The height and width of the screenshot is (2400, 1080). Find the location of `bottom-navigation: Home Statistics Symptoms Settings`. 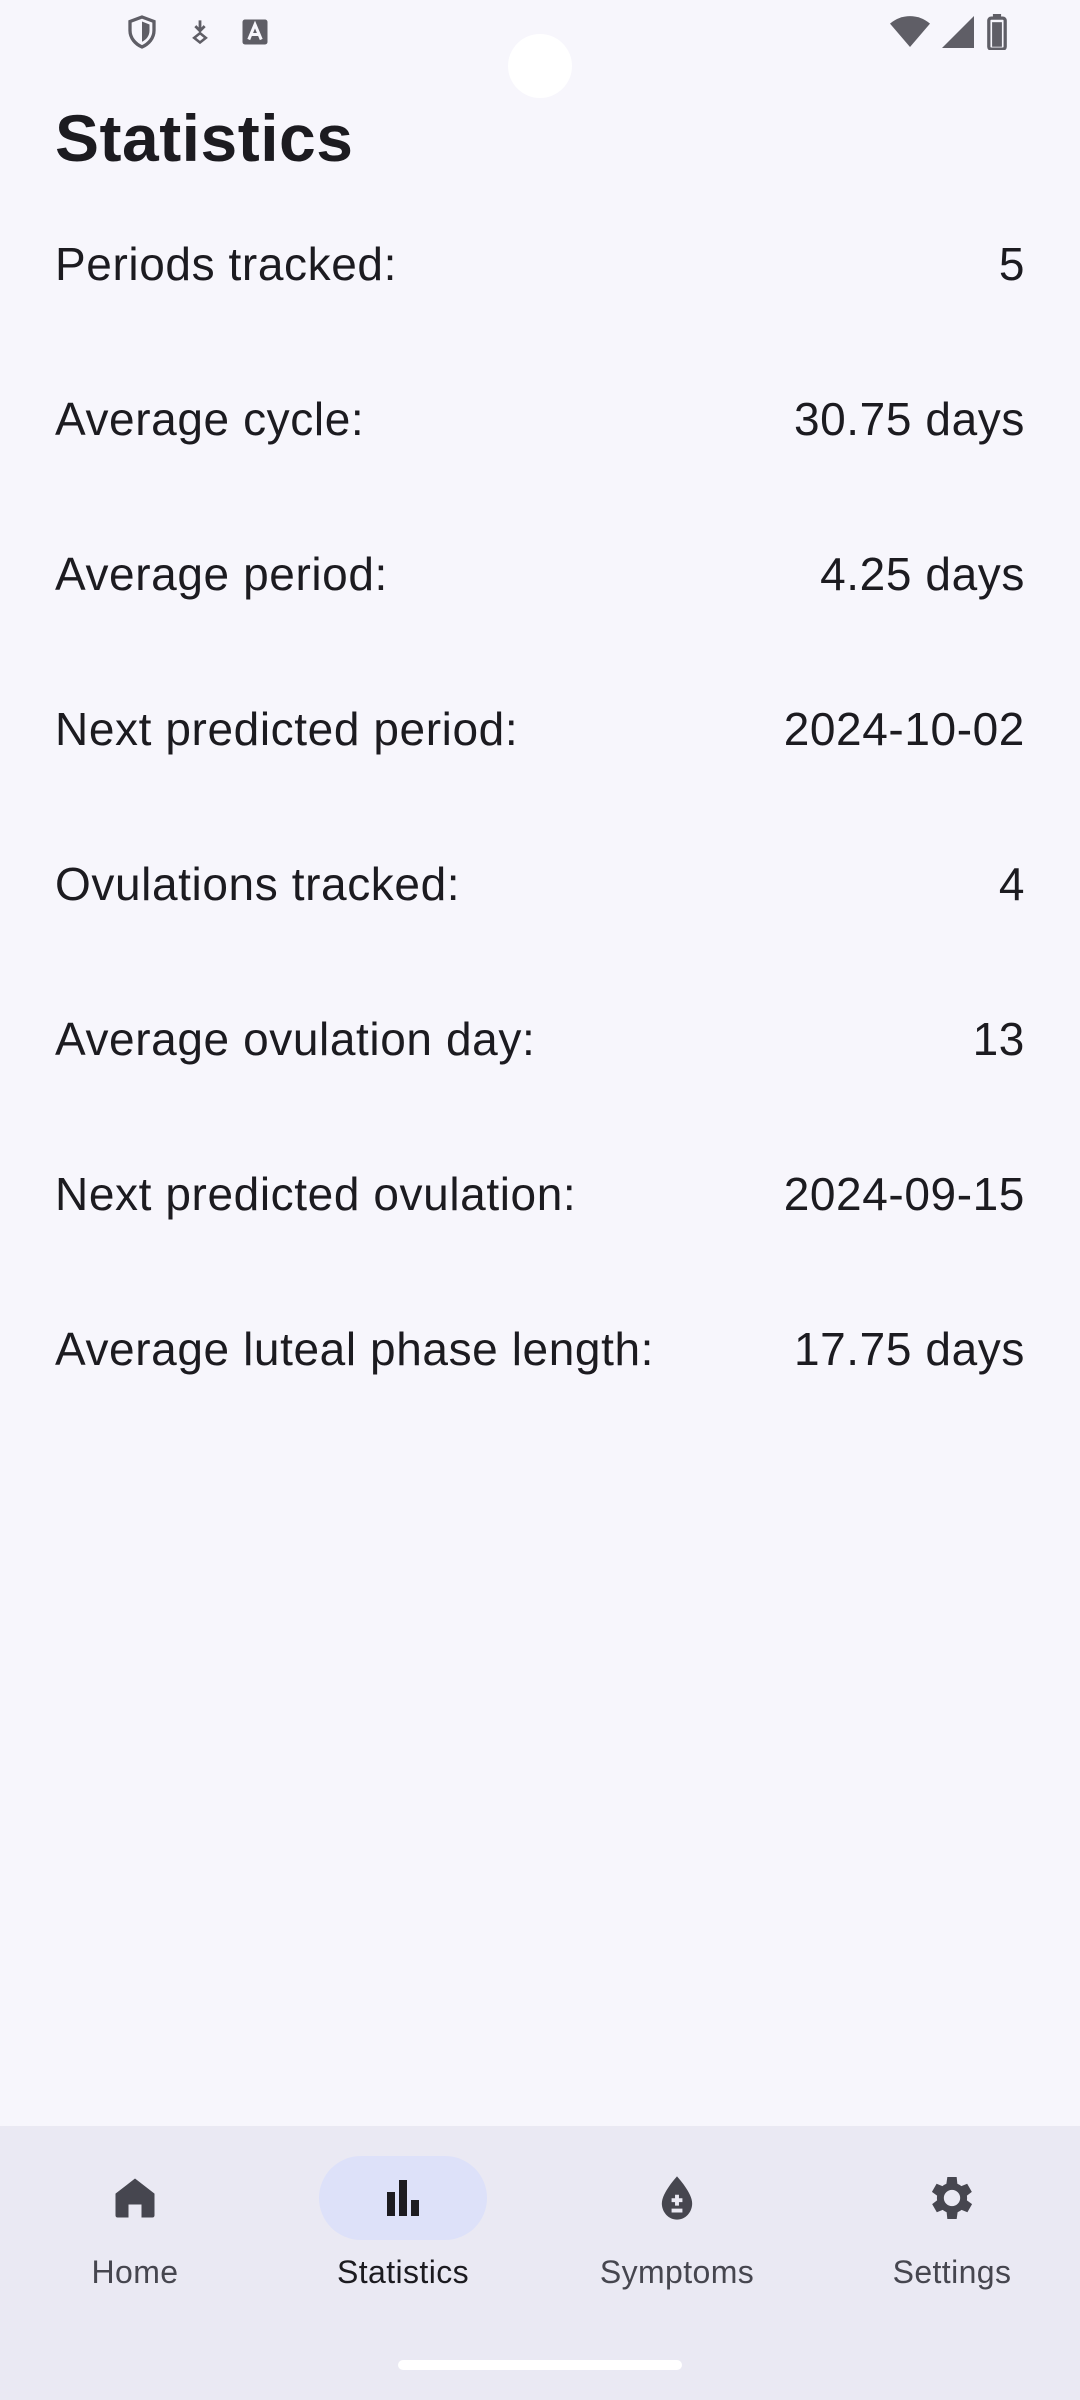

bottom-navigation: Home Statistics Symptoms Settings is located at coordinates (540, 2263).